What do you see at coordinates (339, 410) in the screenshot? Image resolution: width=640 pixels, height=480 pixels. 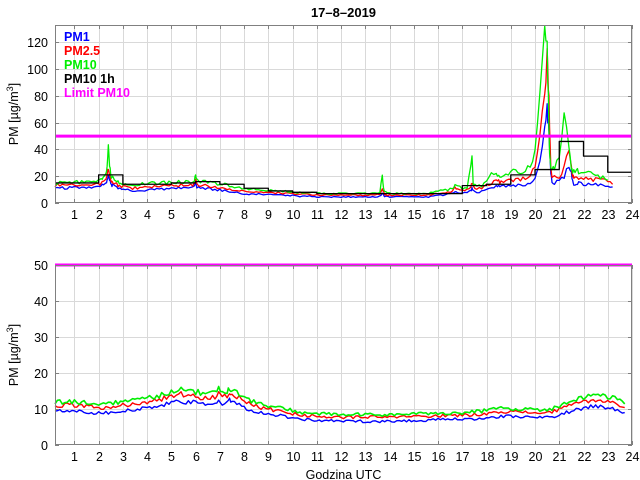 I see `series-line-pm1` at bounding box center [339, 410].